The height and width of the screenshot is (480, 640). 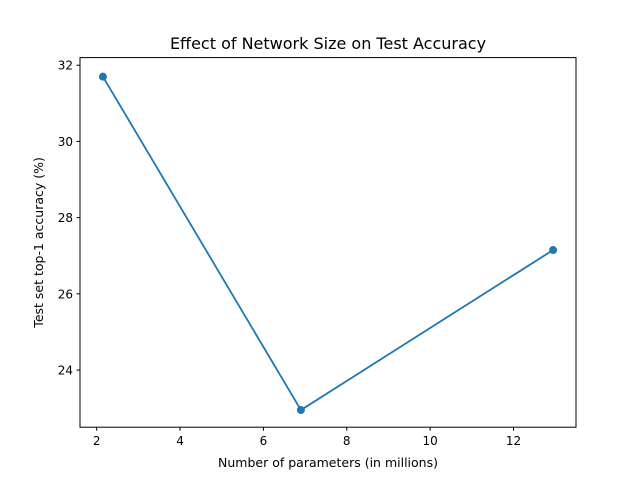 I want to click on x-tick-label: 6, so click(x=264, y=441).